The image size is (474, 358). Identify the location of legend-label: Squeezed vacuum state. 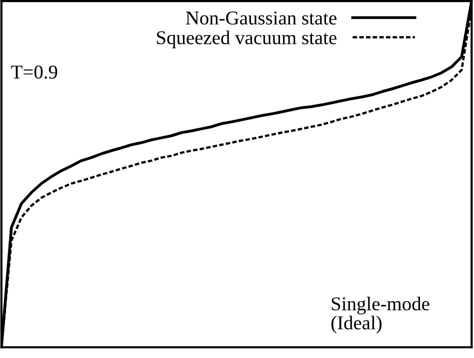
(246, 39).